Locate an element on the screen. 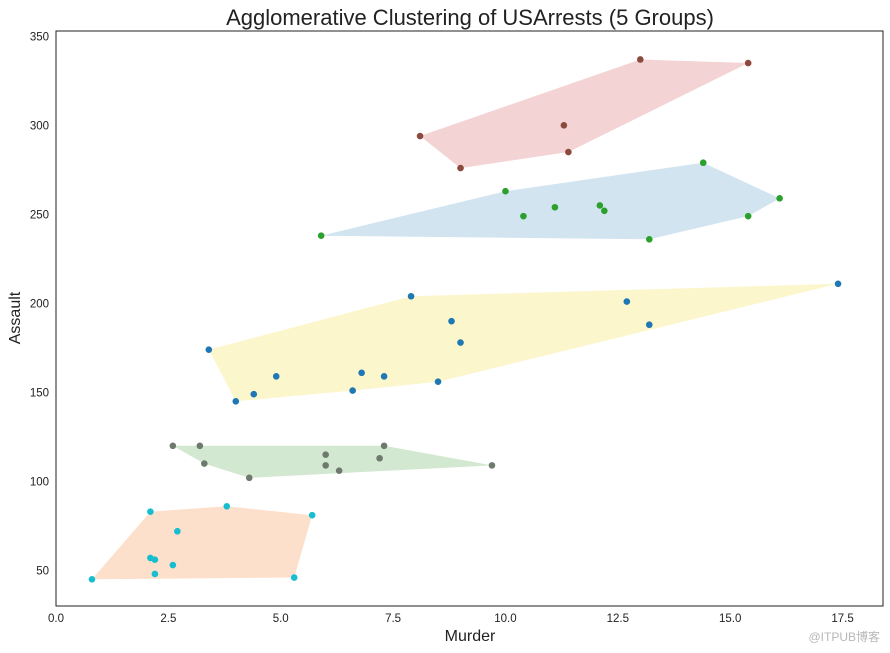  y-tick-label: 250 is located at coordinates (39, 215).